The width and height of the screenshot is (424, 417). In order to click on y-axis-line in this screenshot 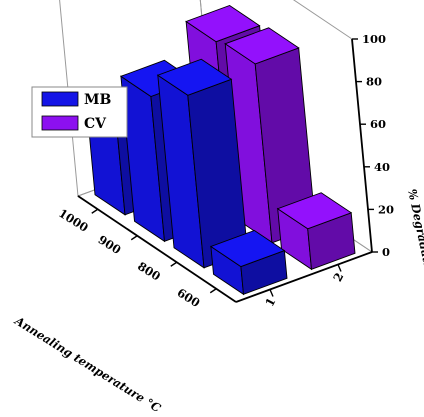, I will do `click(362, 145)`.